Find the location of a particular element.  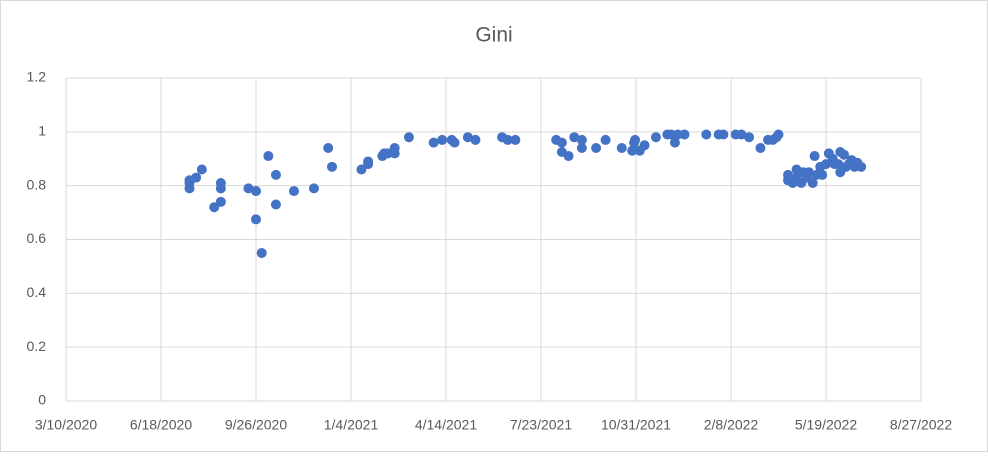

x-tick-label: 7/23/2021 is located at coordinates (541, 425).